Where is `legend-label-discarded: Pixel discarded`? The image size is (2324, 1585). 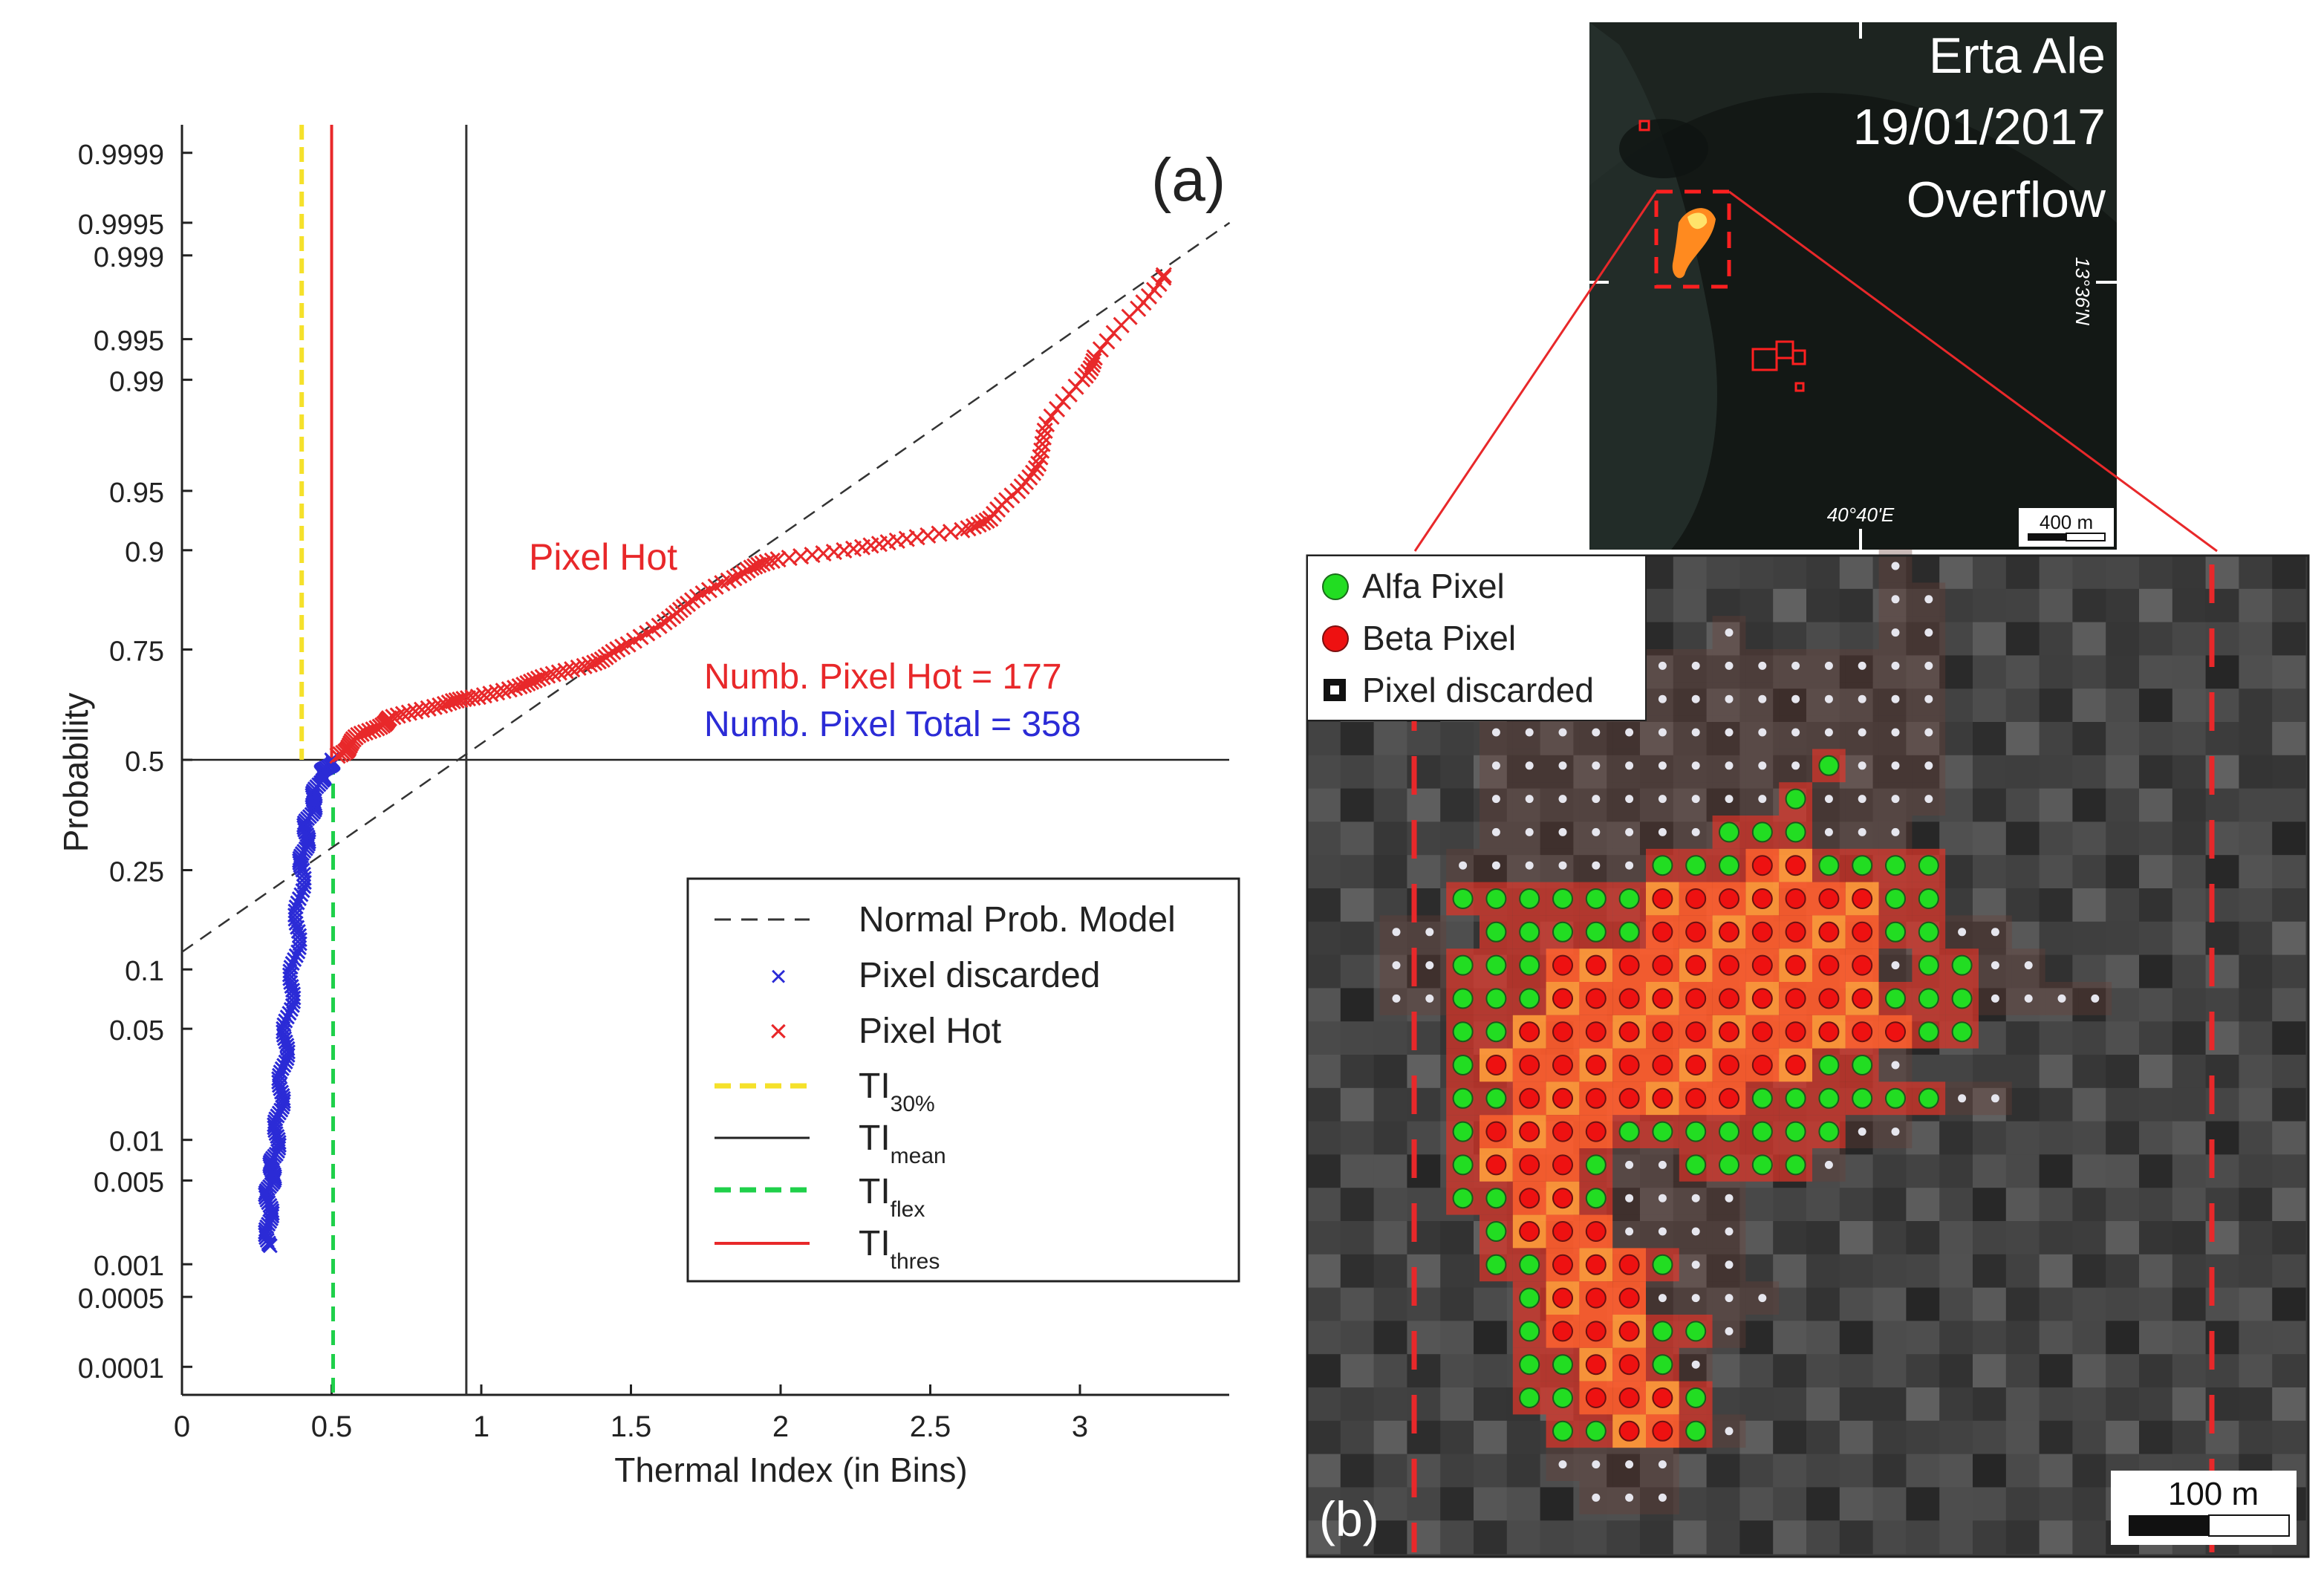
legend-label-discarded: Pixel discarded is located at coordinates (980, 975).